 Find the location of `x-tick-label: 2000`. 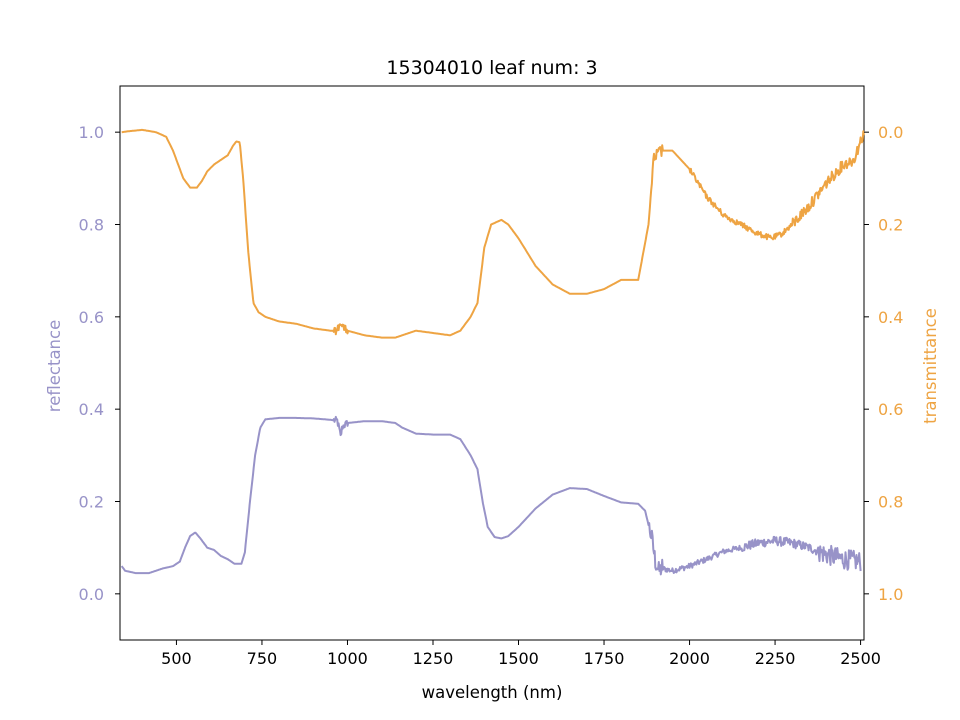

x-tick-label: 2000 is located at coordinates (689, 658).